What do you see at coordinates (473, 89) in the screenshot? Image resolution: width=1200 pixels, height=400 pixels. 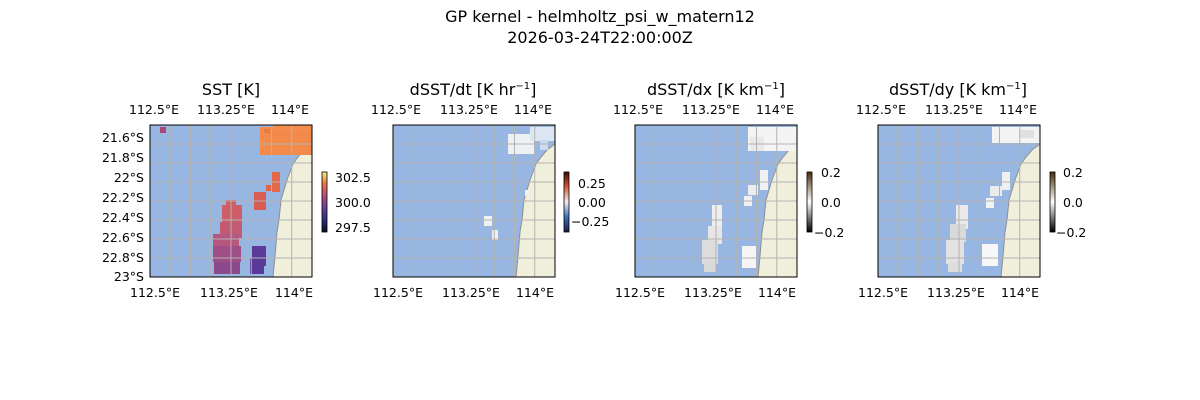 I see `panel-title: dSST/dt [K hr−1]` at bounding box center [473, 89].